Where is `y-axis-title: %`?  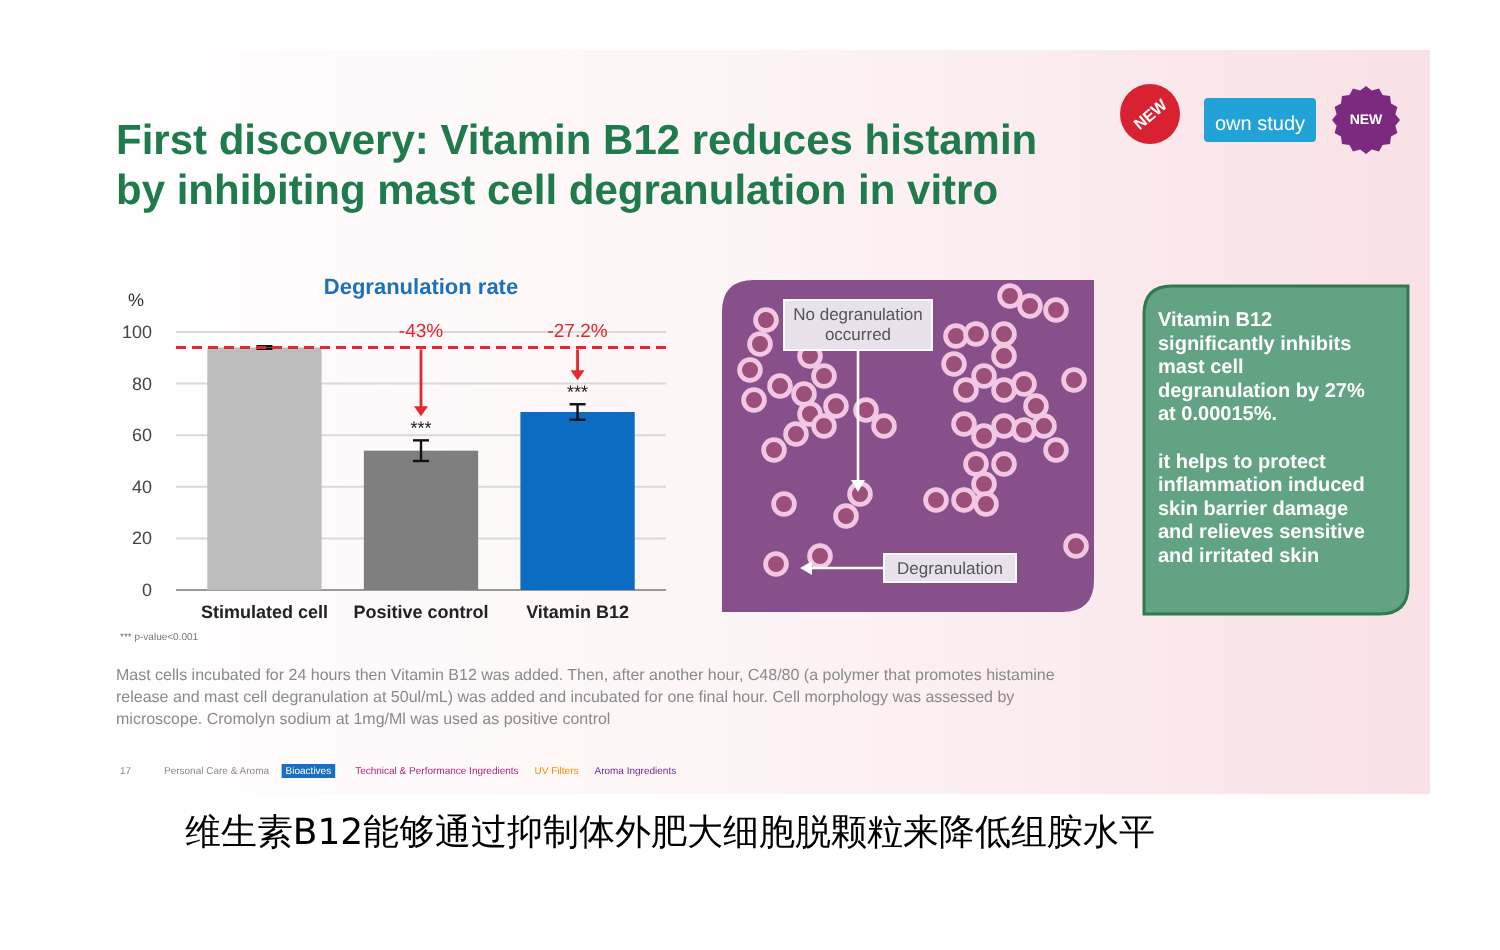
y-axis-title: % is located at coordinates (136, 300).